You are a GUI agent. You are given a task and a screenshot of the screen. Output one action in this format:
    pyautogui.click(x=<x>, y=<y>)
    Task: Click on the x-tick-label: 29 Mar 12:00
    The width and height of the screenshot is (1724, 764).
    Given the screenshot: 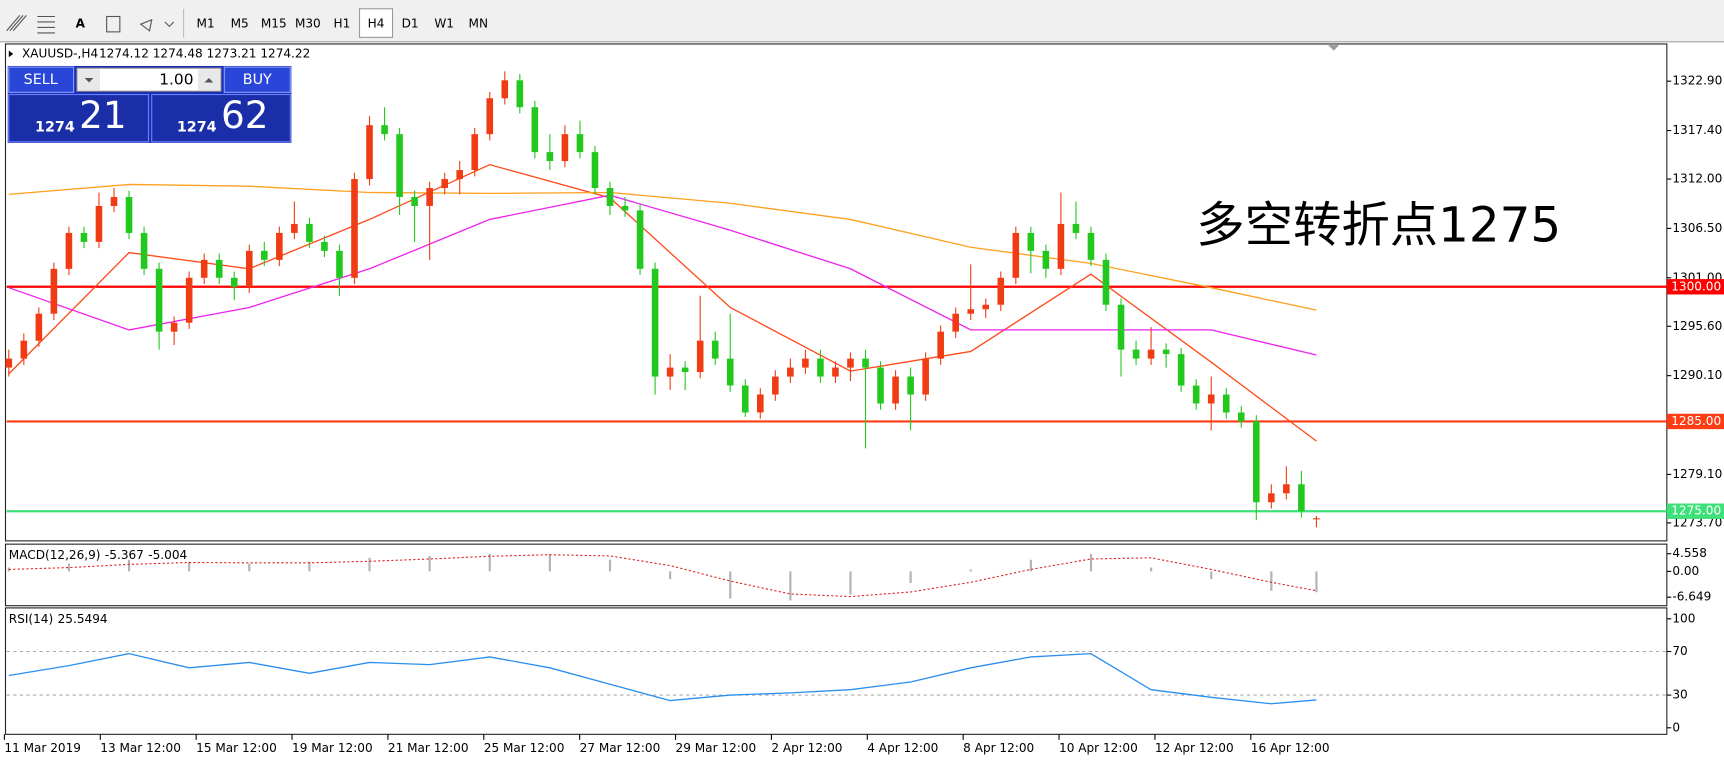 What is the action you would take?
    pyautogui.click(x=716, y=748)
    